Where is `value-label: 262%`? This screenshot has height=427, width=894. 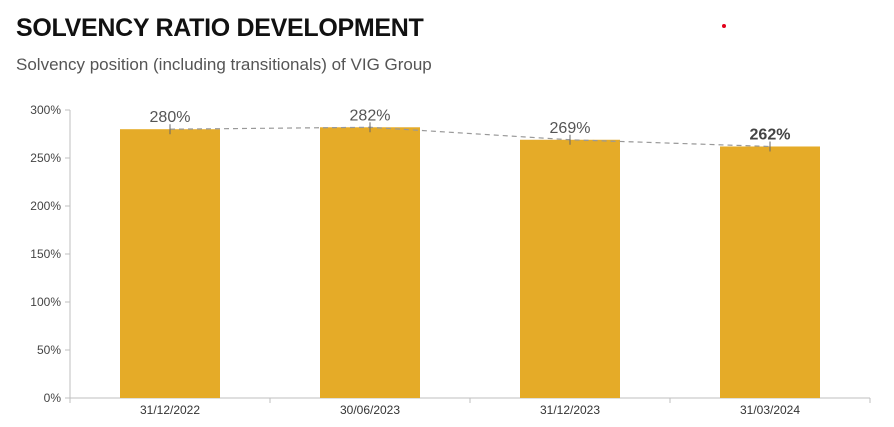 value-label: 262% is located at coordinates (770, 134).